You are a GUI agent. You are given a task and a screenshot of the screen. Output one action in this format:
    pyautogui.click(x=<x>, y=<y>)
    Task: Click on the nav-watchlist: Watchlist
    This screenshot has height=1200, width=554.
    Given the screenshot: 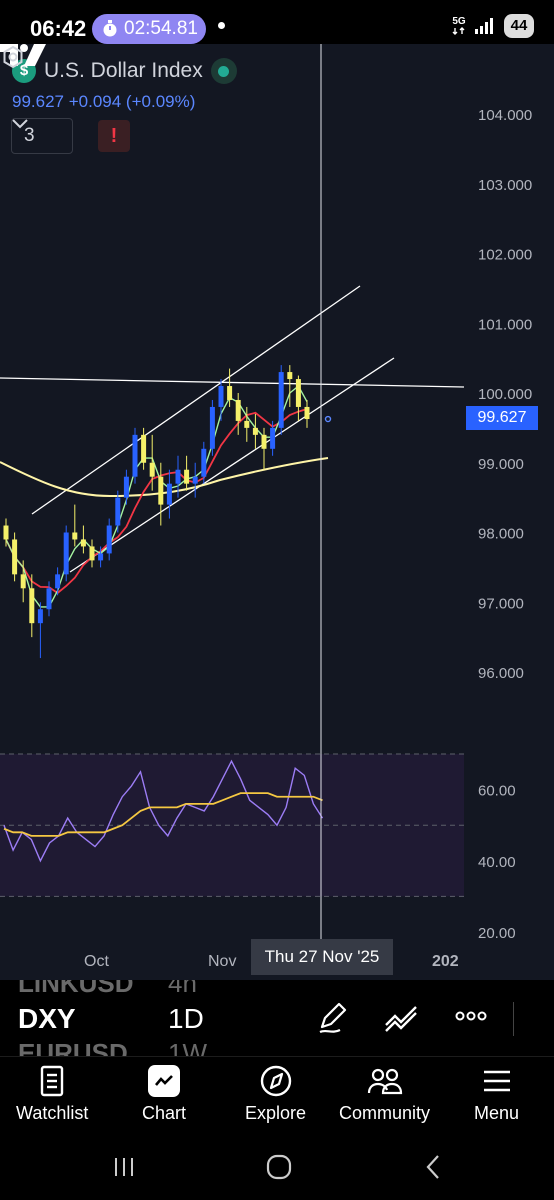 What is the action you would take?
    pyautogui.click(x=52, y=1094)
    